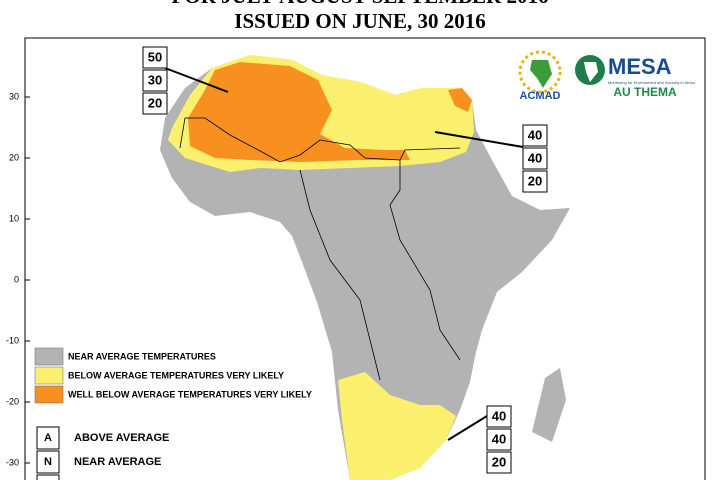  What do you see at coordinates (12, 401) in the screenshot?
I see `latitude-label: -20` at bounding box center [12, 401].